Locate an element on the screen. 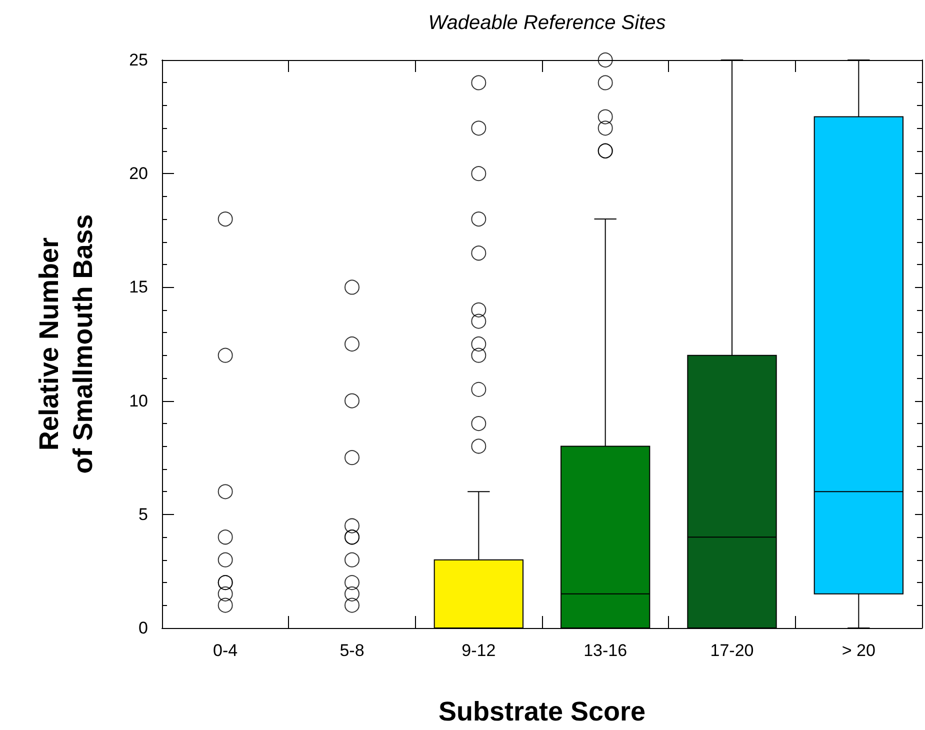 The height and width of the screenshot is (730, 925). y-tick-label: 15 is located at coordinates (138, 287).